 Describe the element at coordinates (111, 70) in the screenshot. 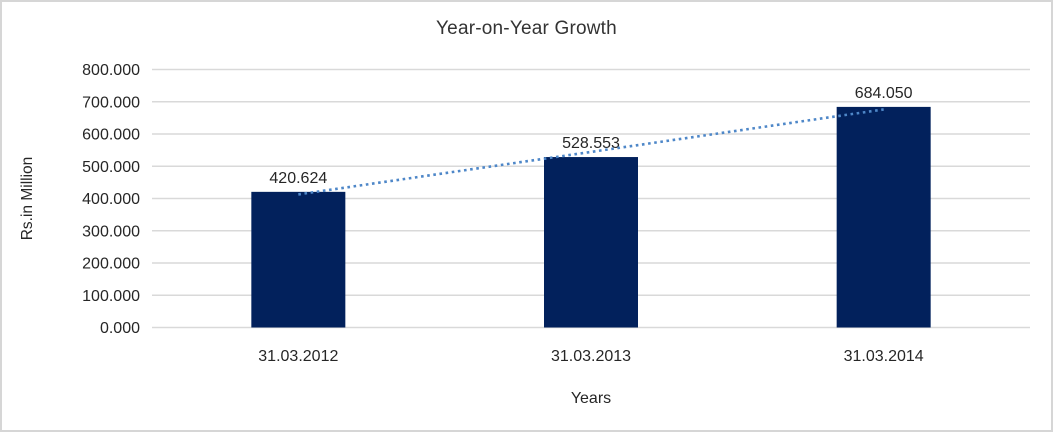

I see `y-tick-label: 800.000` at that location.